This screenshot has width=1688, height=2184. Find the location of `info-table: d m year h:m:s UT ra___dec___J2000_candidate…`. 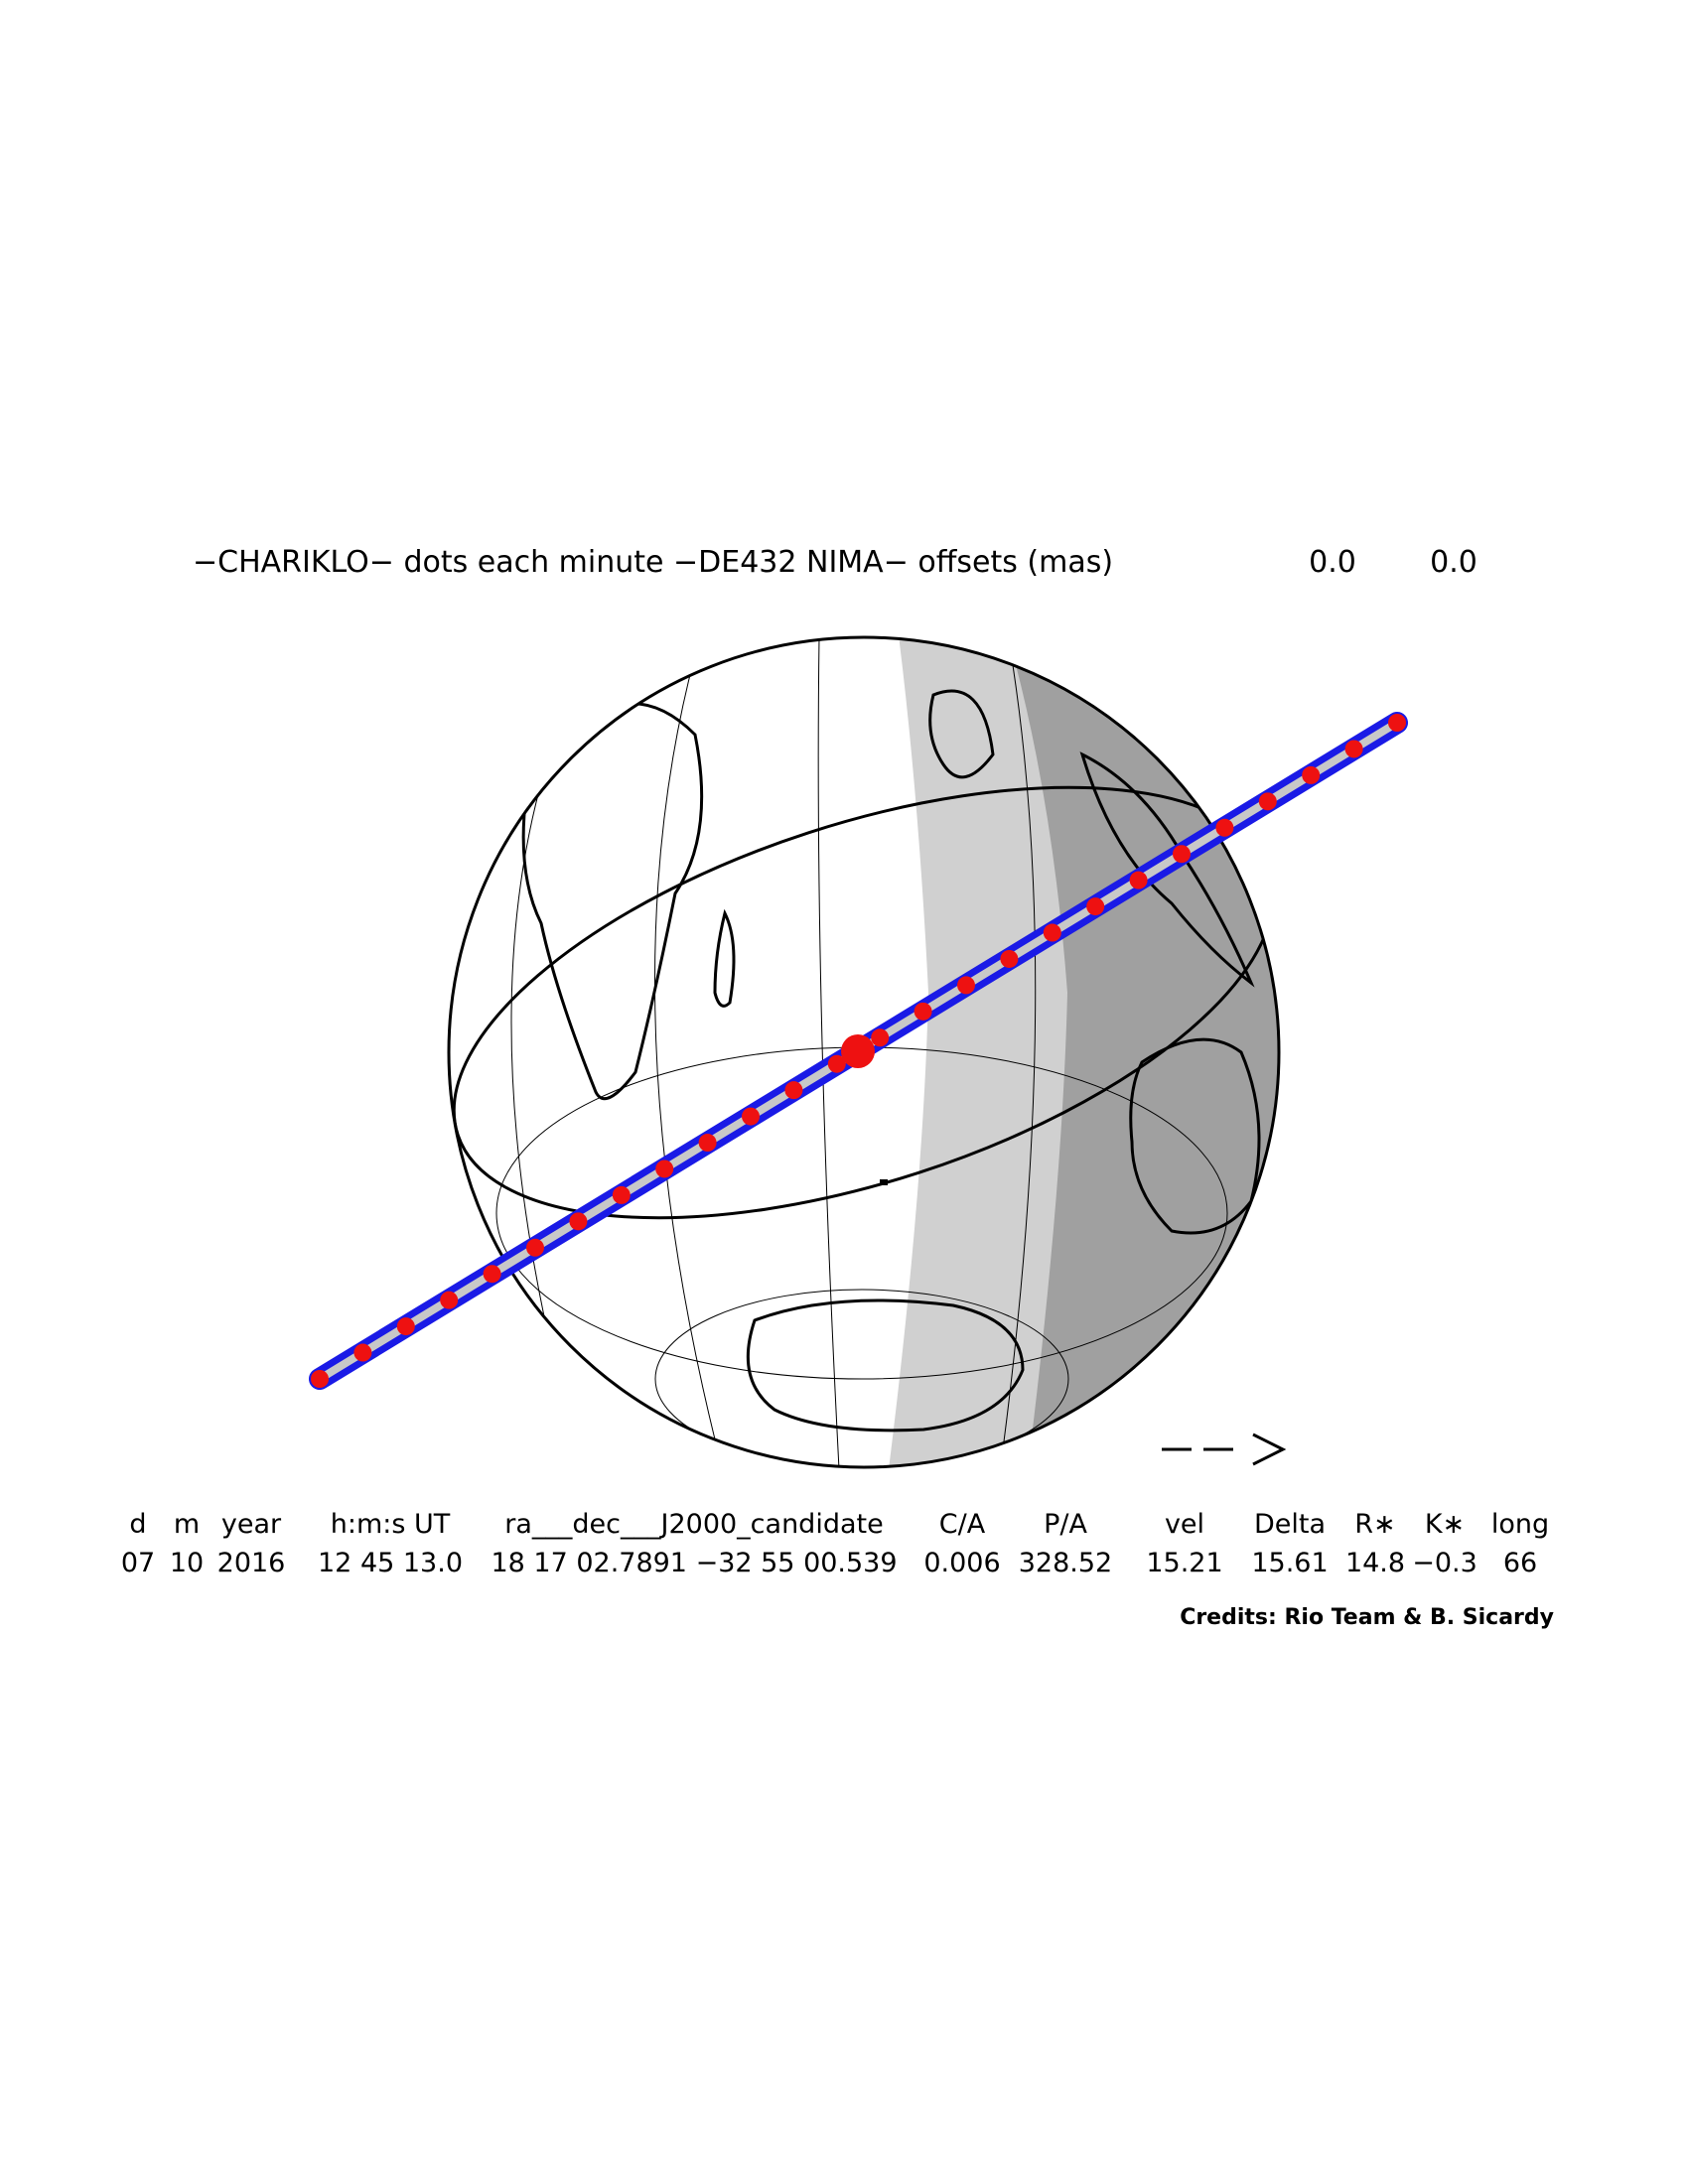

info-table: d m year h:m:s UT ra___dec___J2000_candidate… is located at coordinates (835, 1543).